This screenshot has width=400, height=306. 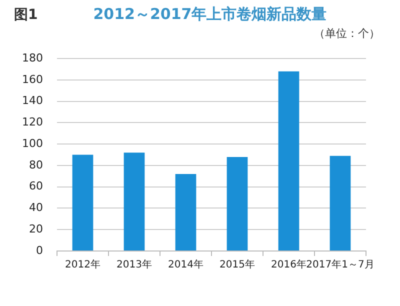 What do you see at coordinates (237, 264) in the screenshot?
I see `x-tick-label: 2015年` at bounding box center [237, 264].